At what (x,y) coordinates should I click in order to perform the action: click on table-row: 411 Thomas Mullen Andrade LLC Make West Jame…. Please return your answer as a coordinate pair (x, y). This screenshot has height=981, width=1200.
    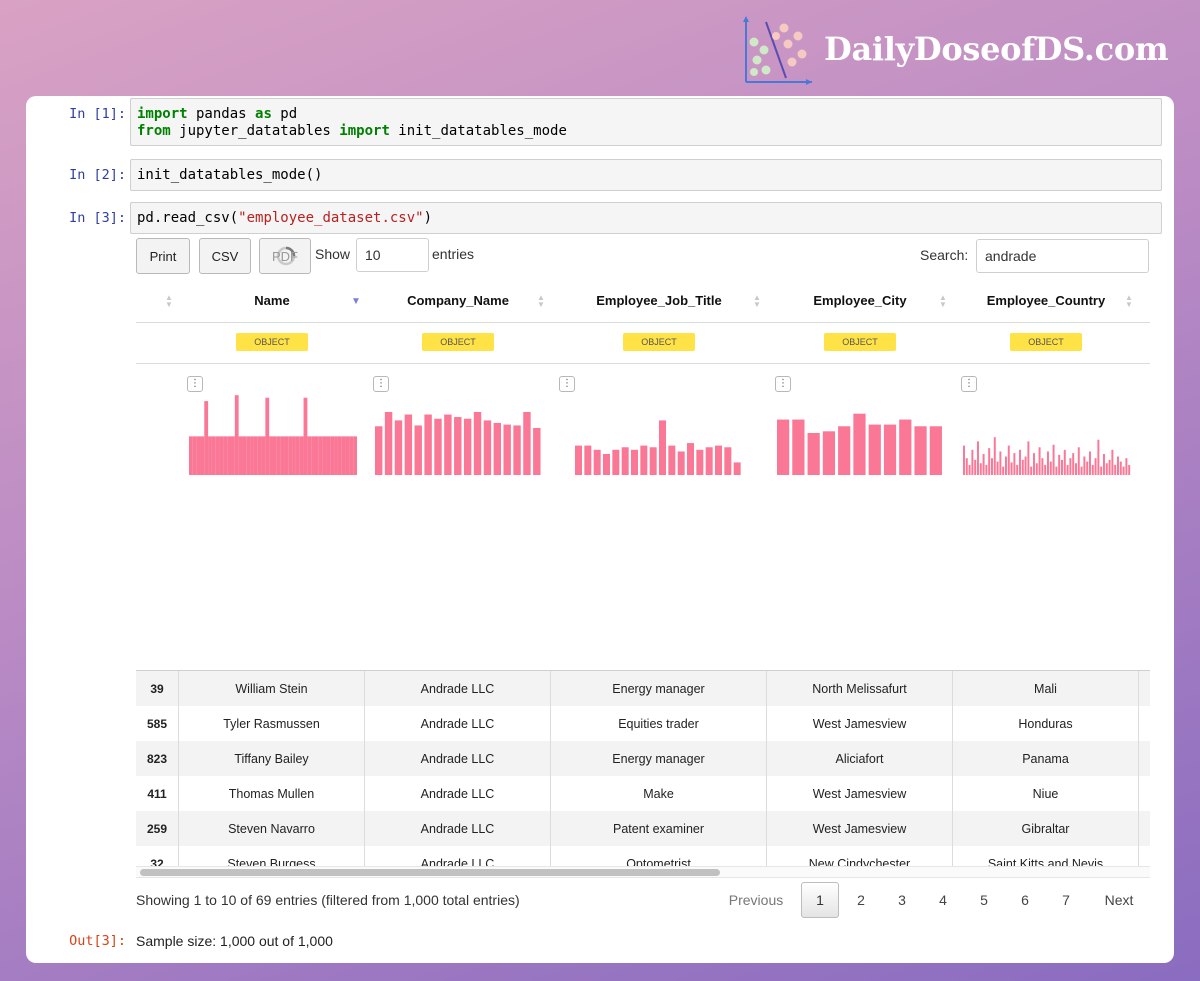
    Looking at the image, I should click on (643, 793).